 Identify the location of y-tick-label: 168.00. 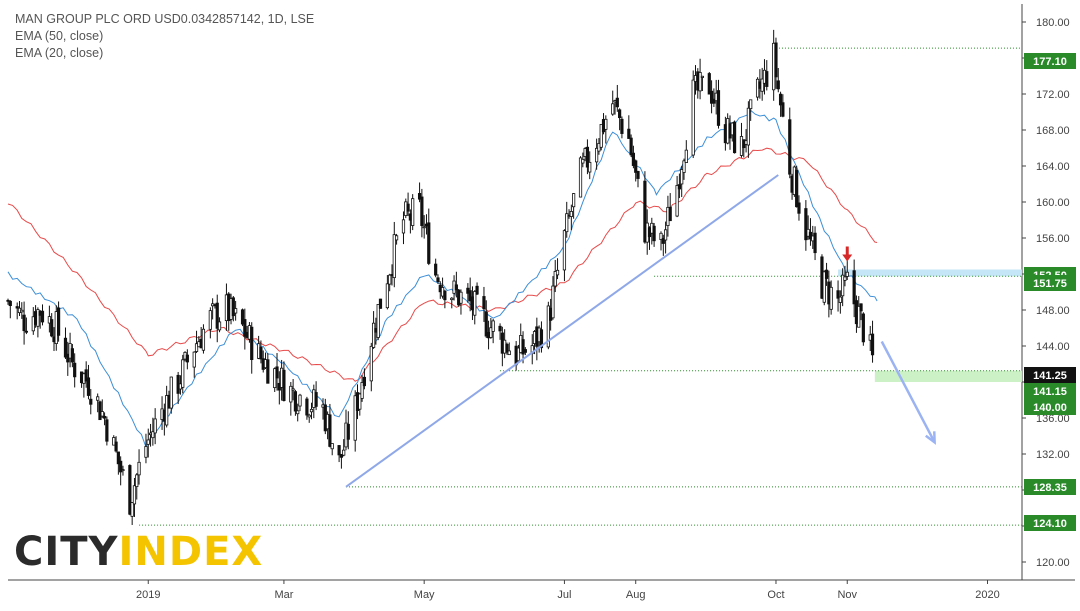
(1053, 131).